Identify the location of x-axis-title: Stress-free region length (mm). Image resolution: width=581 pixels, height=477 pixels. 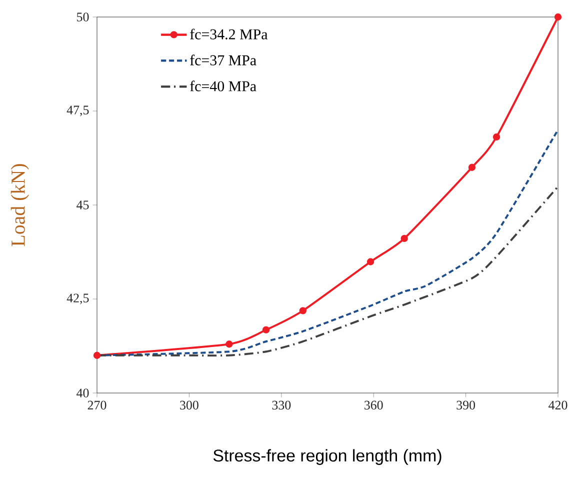
(327, 457).